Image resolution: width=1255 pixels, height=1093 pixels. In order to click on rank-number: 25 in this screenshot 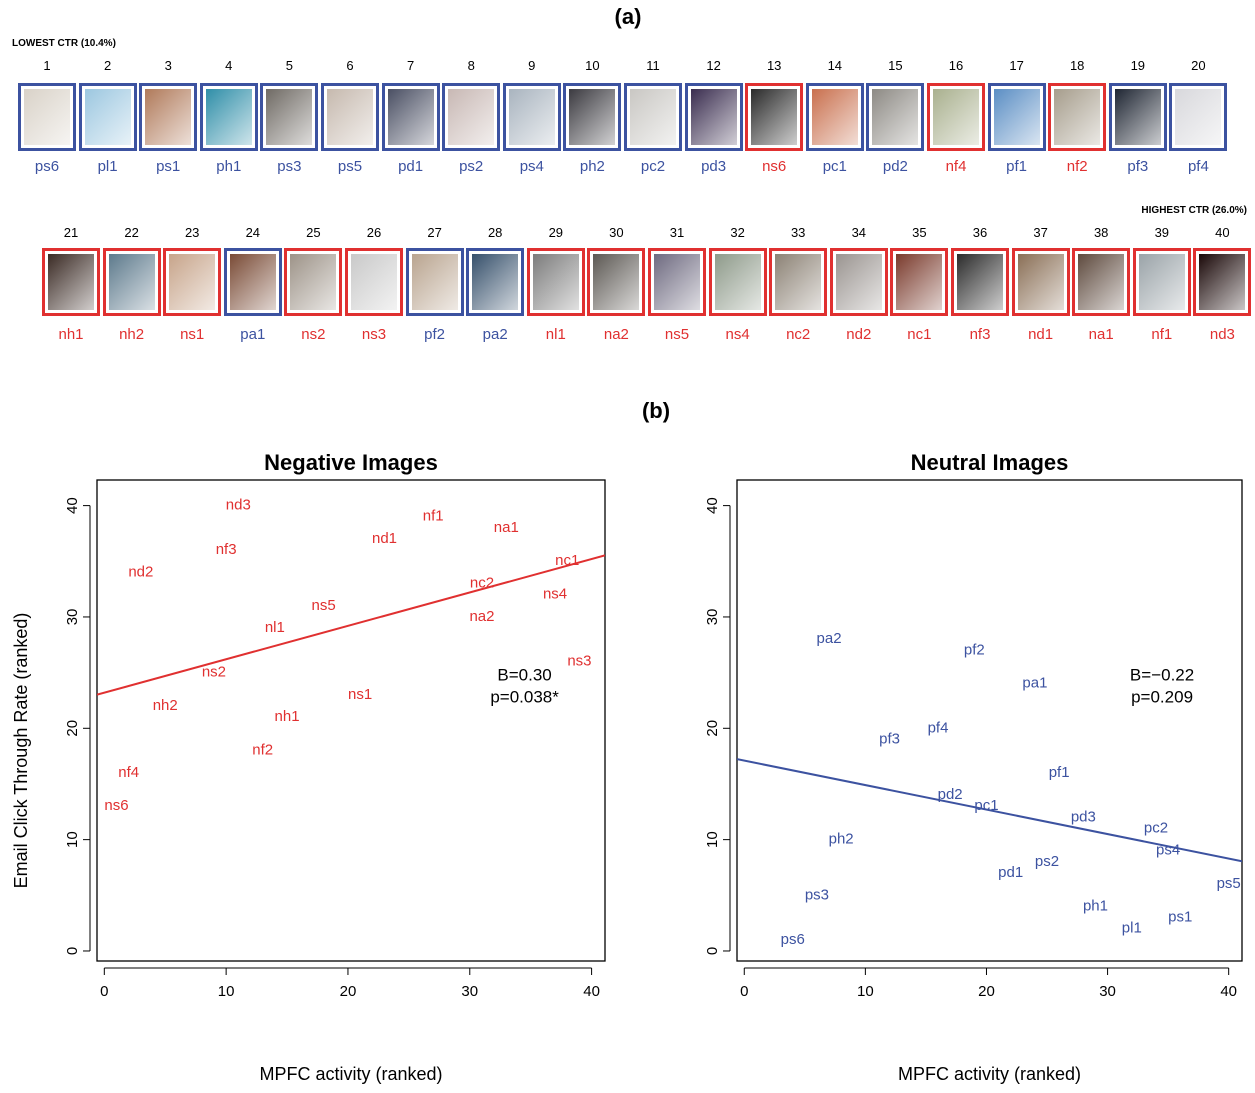, I will do `click(313, 232)`.